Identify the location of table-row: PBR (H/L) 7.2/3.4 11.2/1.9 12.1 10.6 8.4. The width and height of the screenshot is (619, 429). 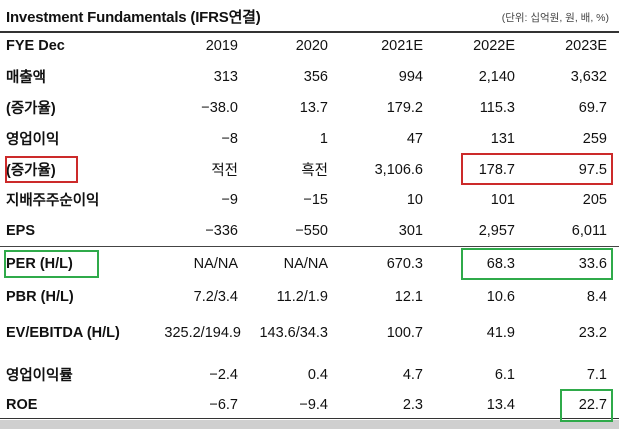
(309, 296).